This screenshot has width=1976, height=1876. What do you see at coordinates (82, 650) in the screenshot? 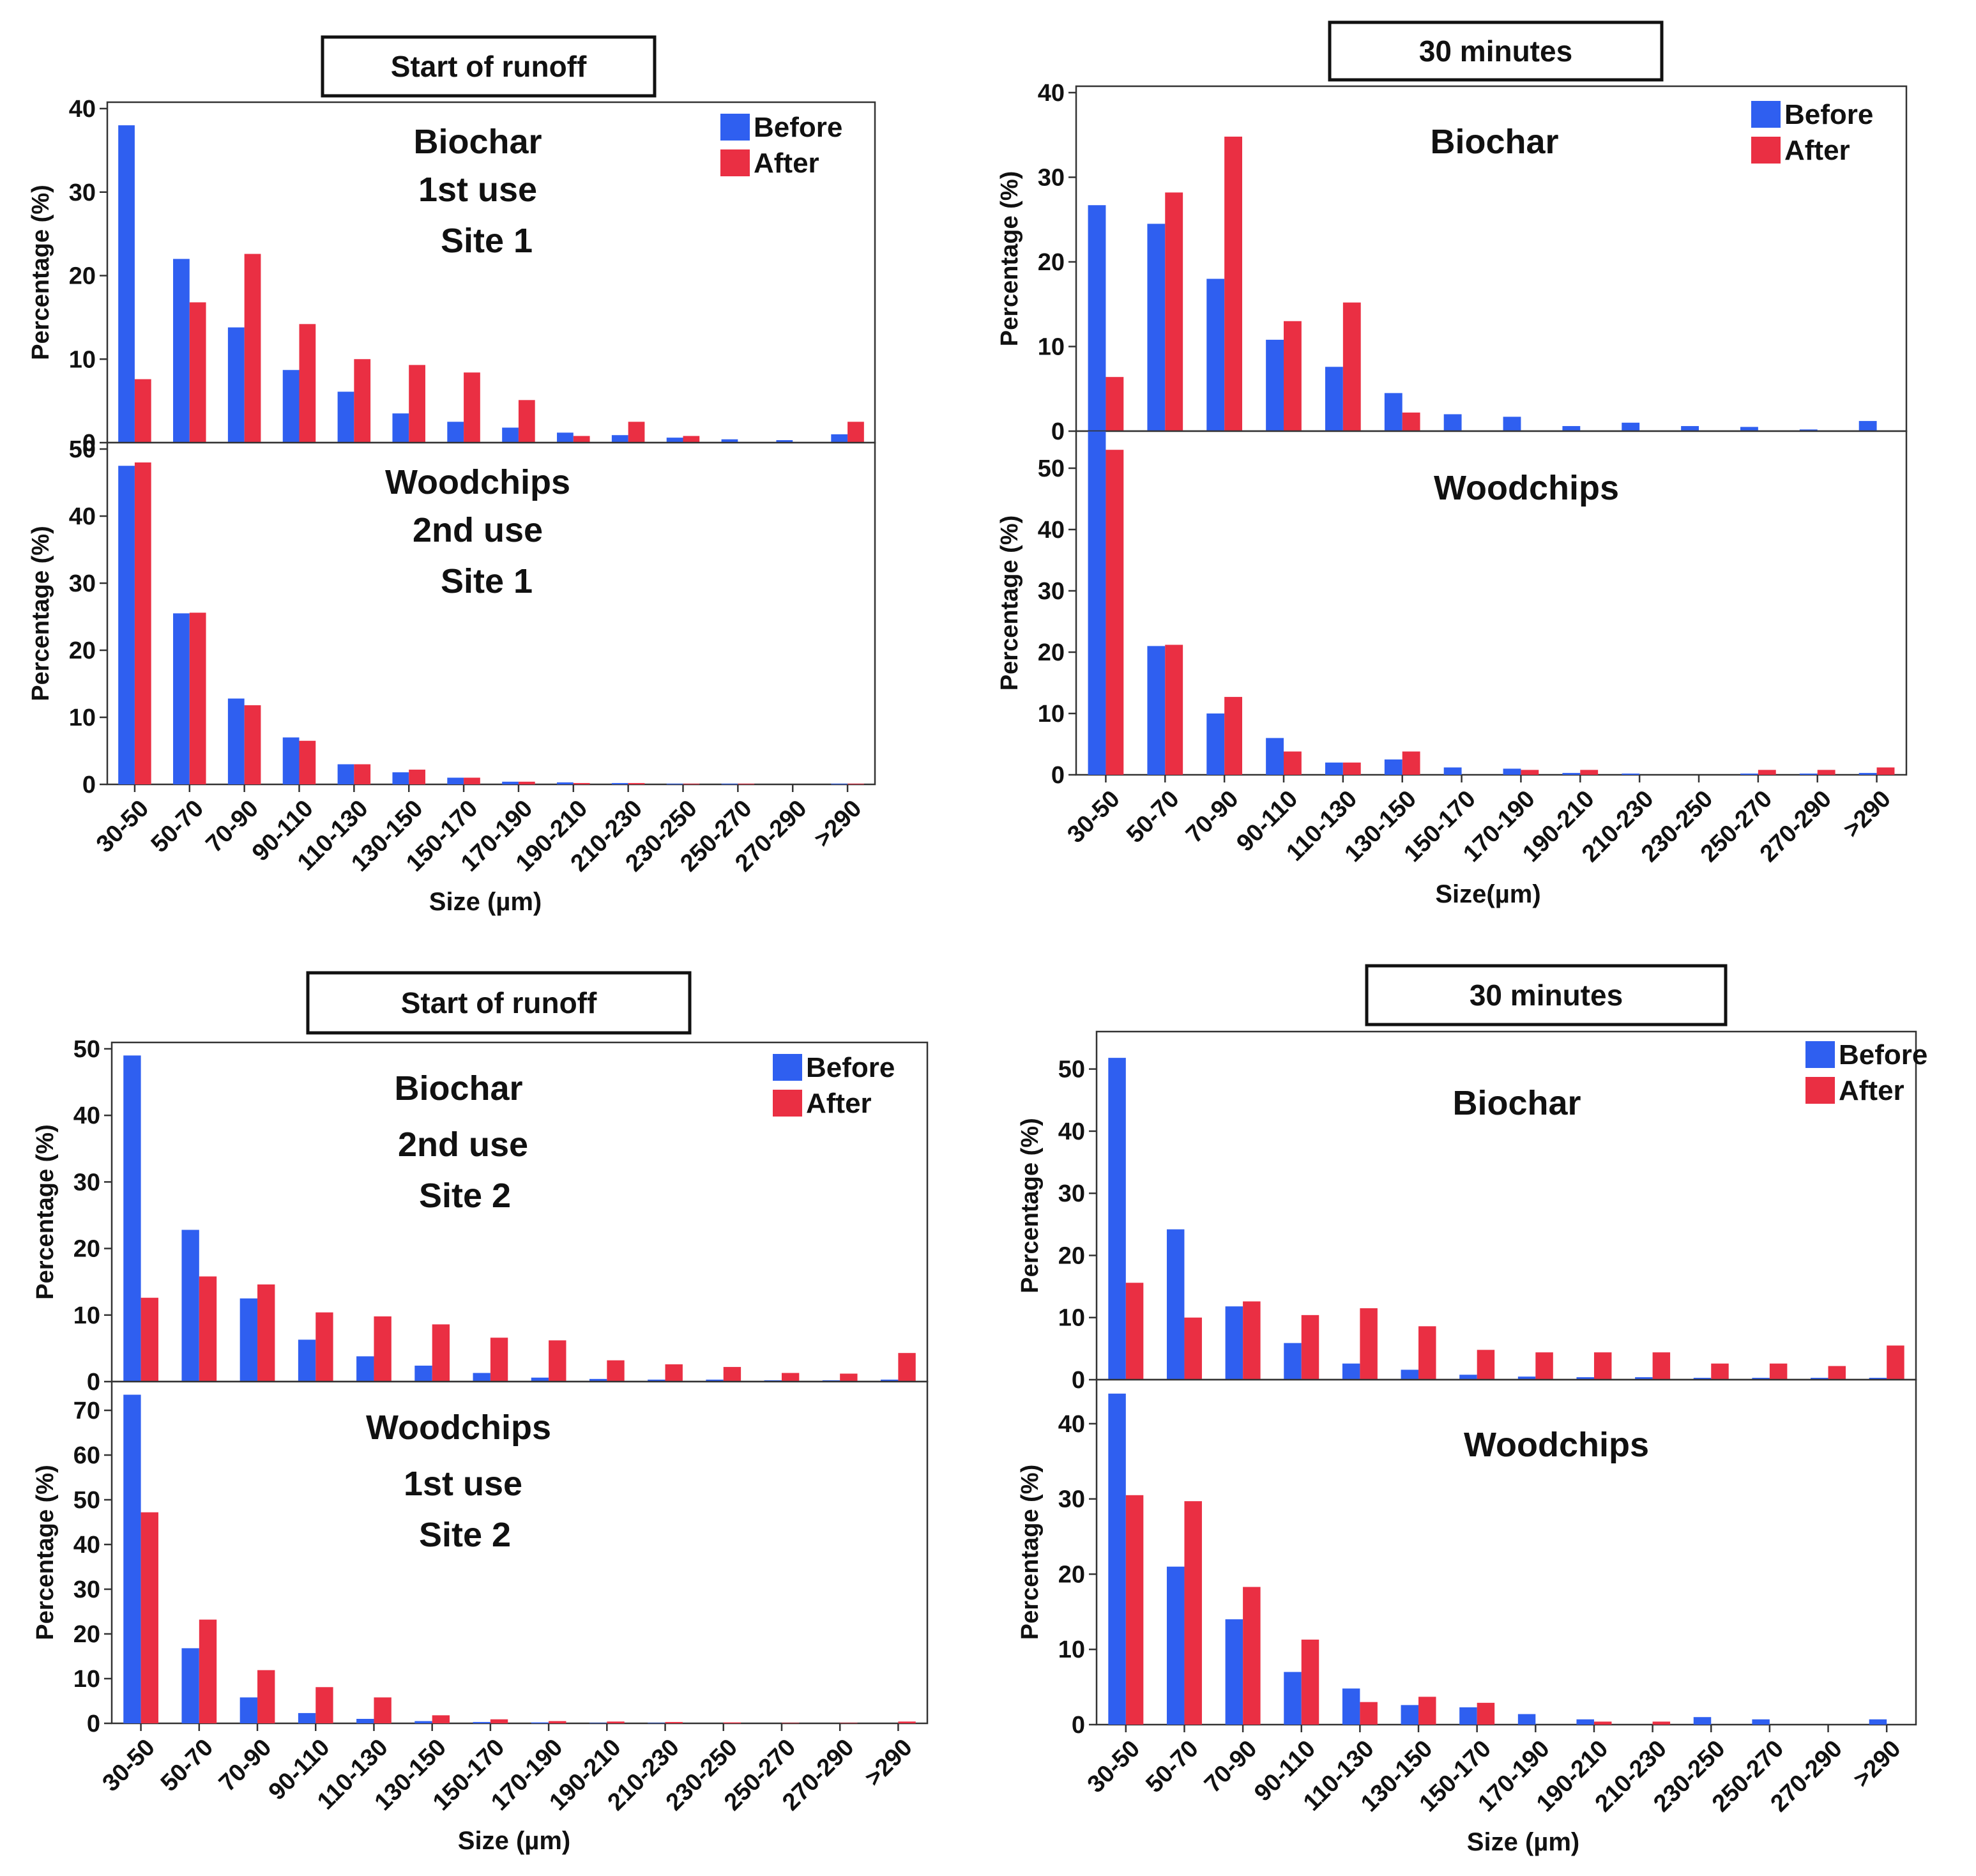
I see `y-tick-label: 20` at bounding box center [82, 650].